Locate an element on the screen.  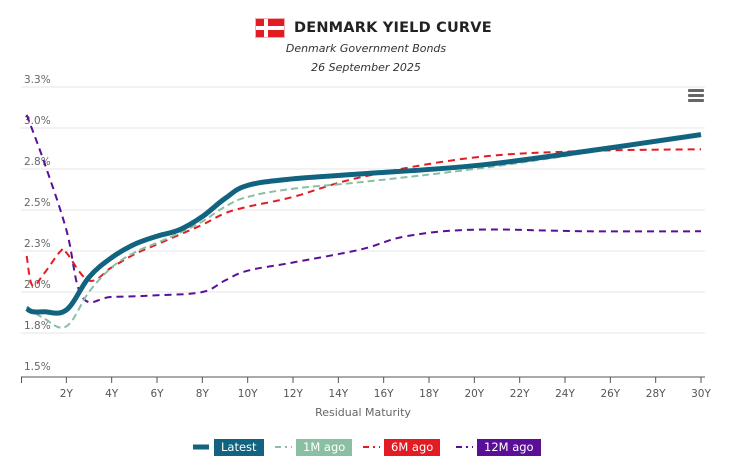
legend-symbol-12m is located at coordinates (464, 447).